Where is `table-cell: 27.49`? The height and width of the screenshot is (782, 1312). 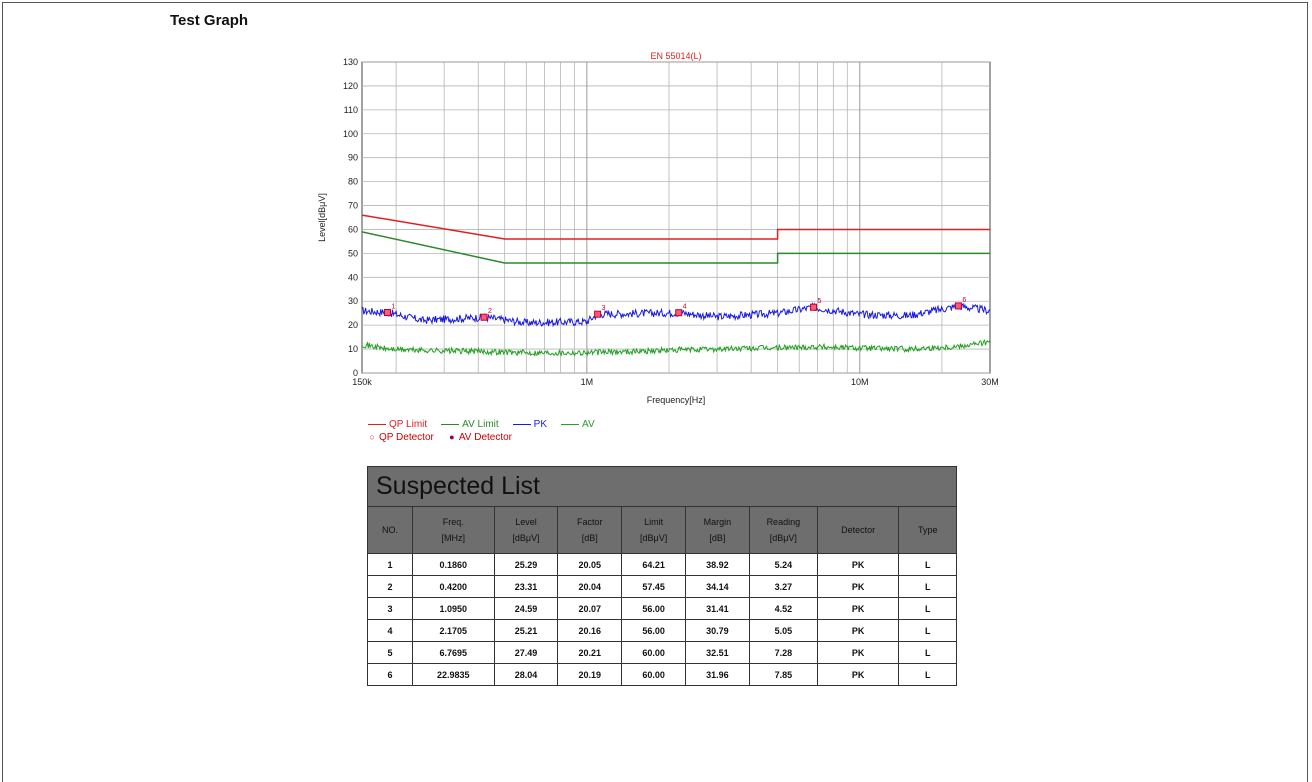
table-cell: 27.49 is located at coordinates (526, 652).